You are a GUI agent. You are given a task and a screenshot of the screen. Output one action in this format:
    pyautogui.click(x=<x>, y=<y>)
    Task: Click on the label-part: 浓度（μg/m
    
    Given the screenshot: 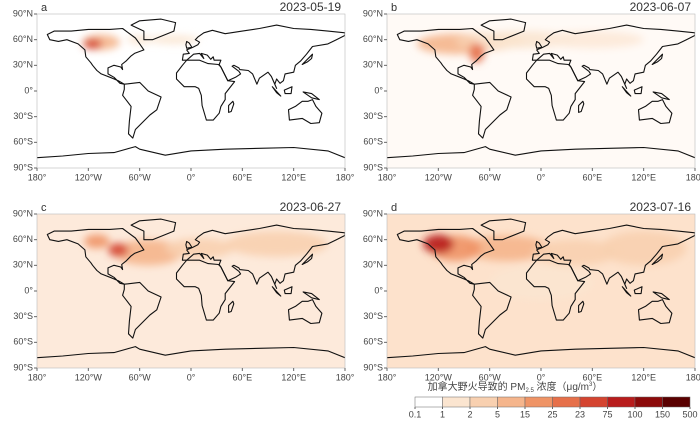 What is the action you would take?
    pyautogui.click(x=561, y=386)
    